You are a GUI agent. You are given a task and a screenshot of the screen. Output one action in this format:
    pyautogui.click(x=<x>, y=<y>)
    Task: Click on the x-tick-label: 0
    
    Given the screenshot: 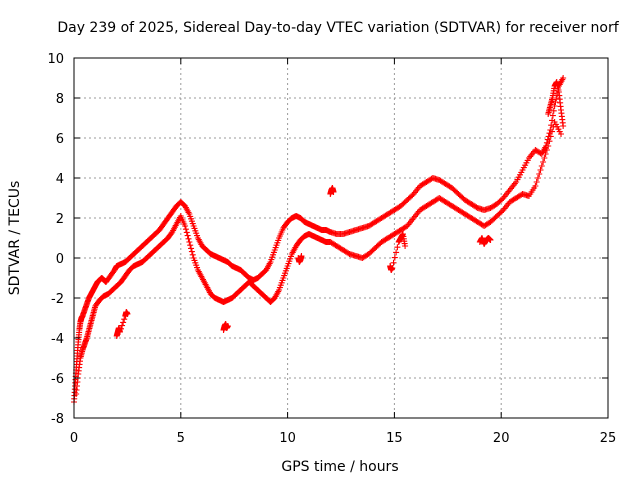 What is the action you would take?
    pyautogui.click(x=74, y=438)
    